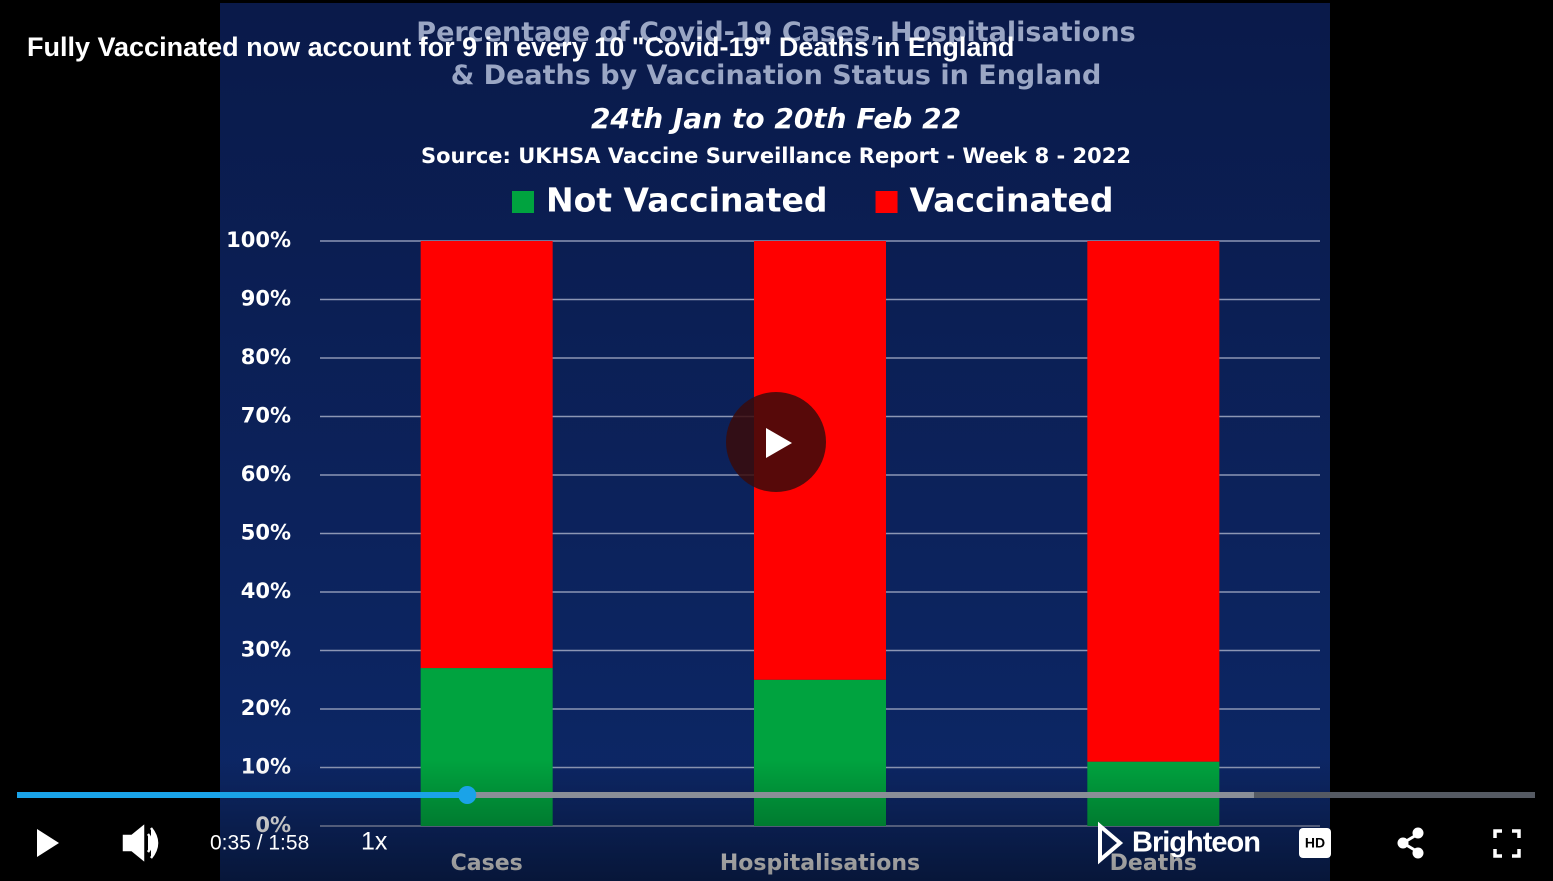  Describe the element at coordinates (635, 795) in the screenshot. I see `progress-buffer` at that location.